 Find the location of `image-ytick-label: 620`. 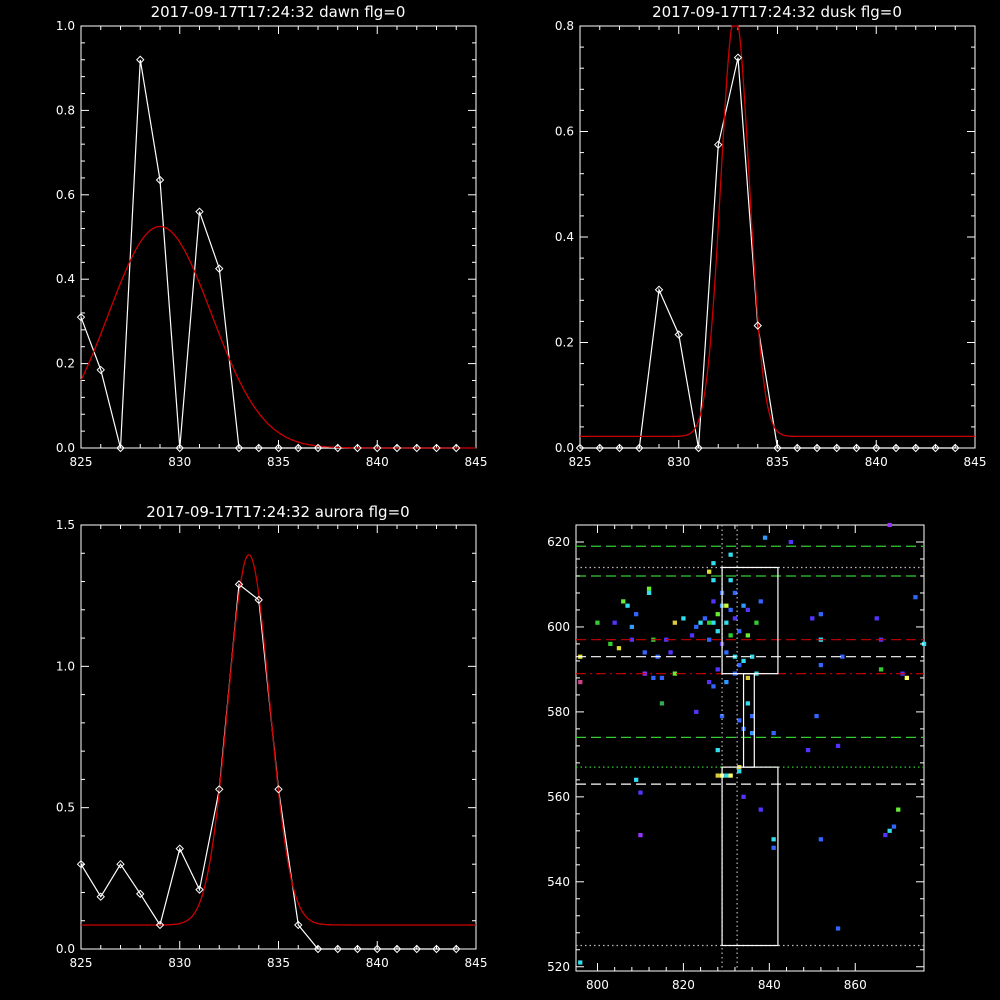

image-ytick-label: 620 is located at coordinates (558, 542).